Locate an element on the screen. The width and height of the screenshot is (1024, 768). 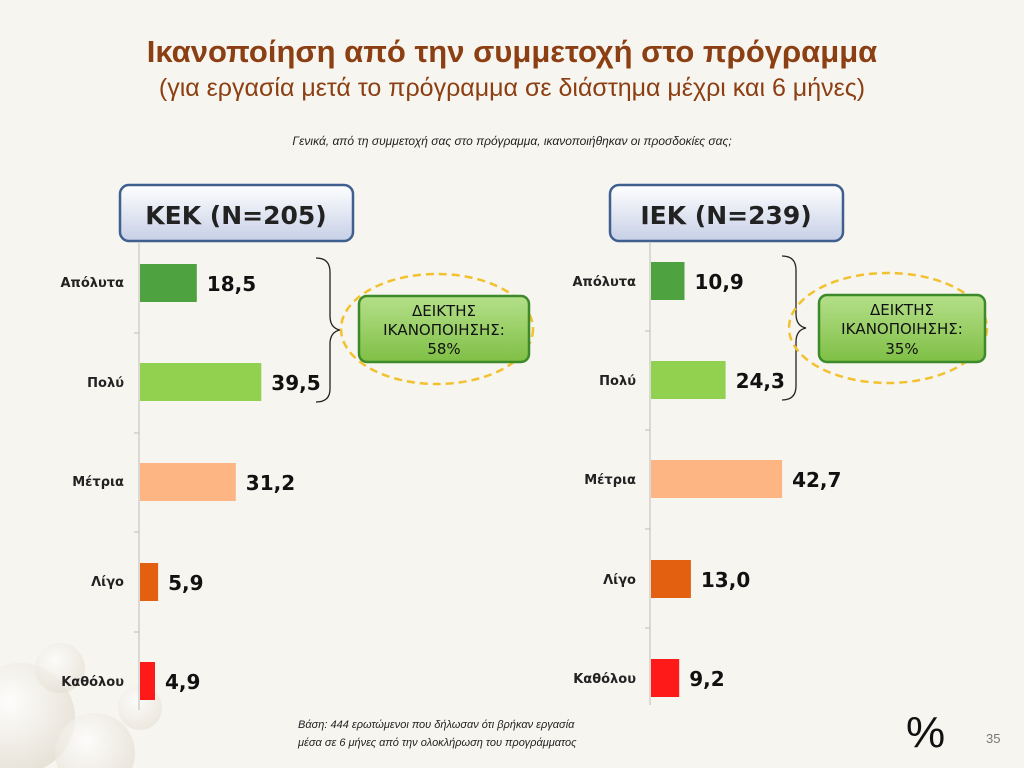
value-label-apolyta: 18,5 is located at coordinates (231, 284).